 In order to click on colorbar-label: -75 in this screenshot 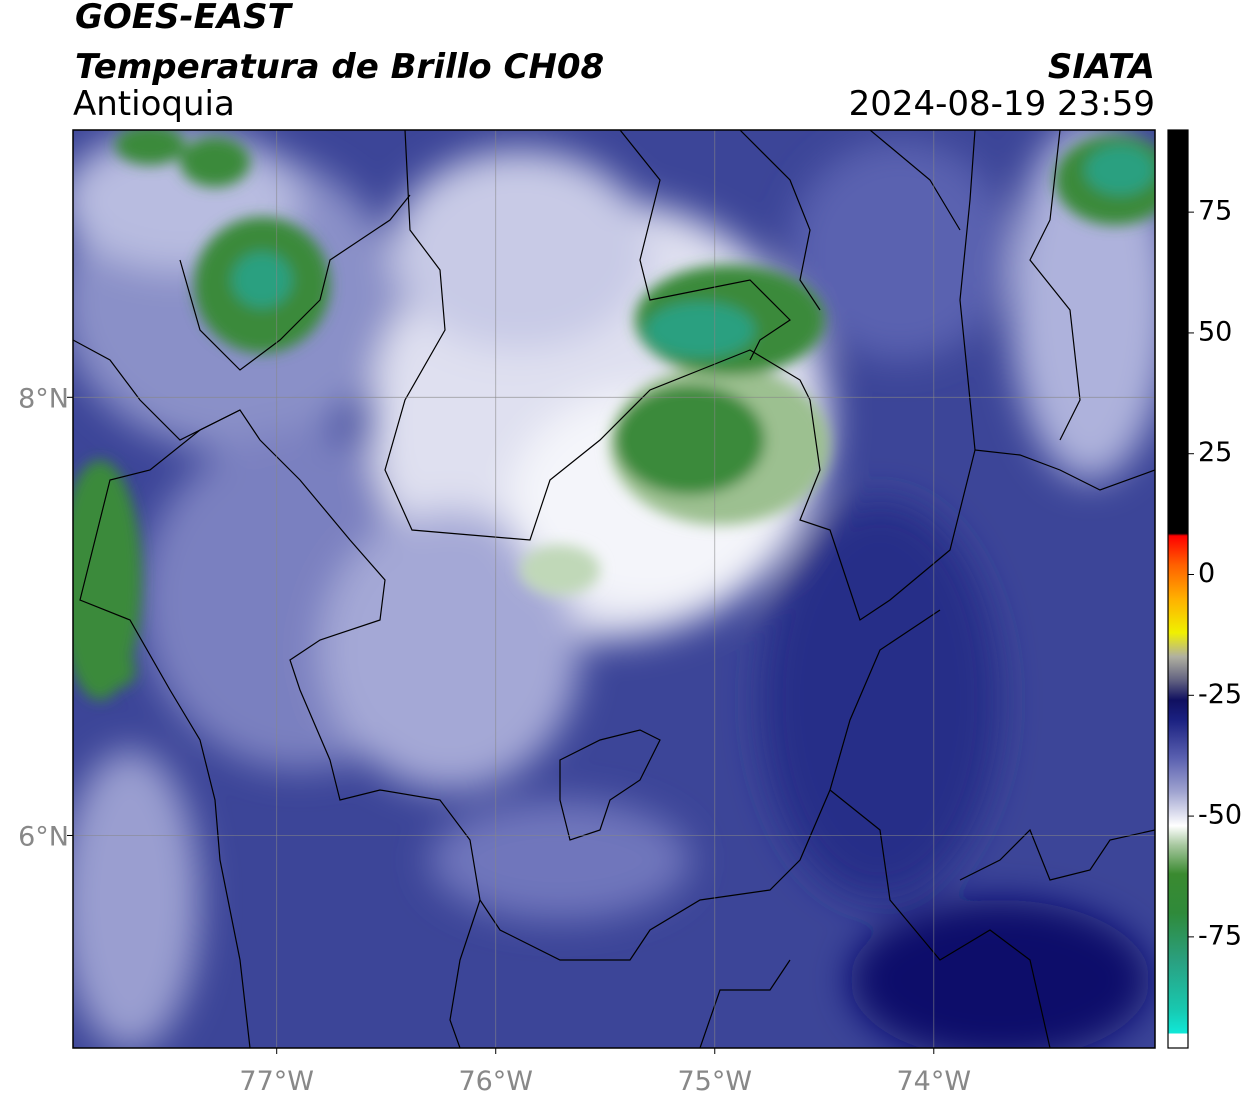, I will do `click(1220, 935)`.